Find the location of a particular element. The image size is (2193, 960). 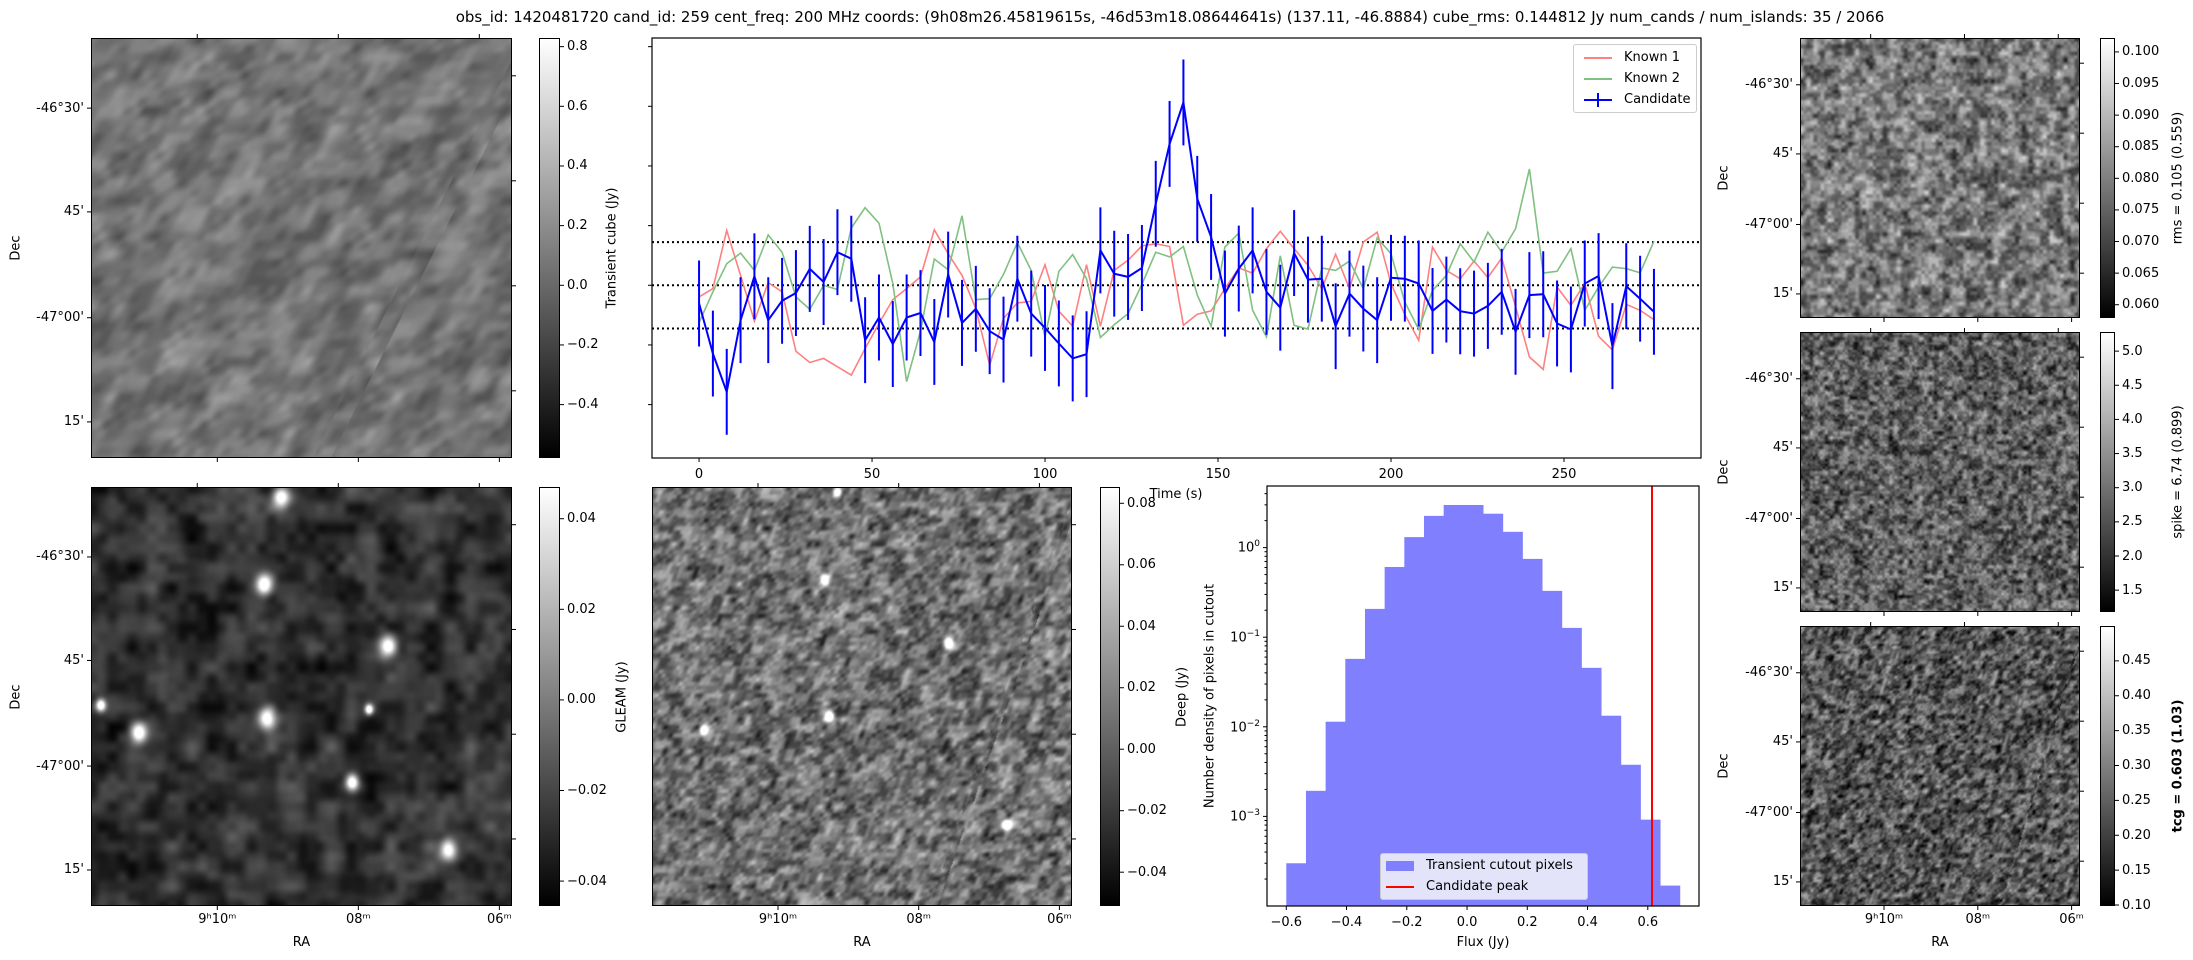

colorbar-tick-label: 4.0 is located at coordinates (2132, 419).